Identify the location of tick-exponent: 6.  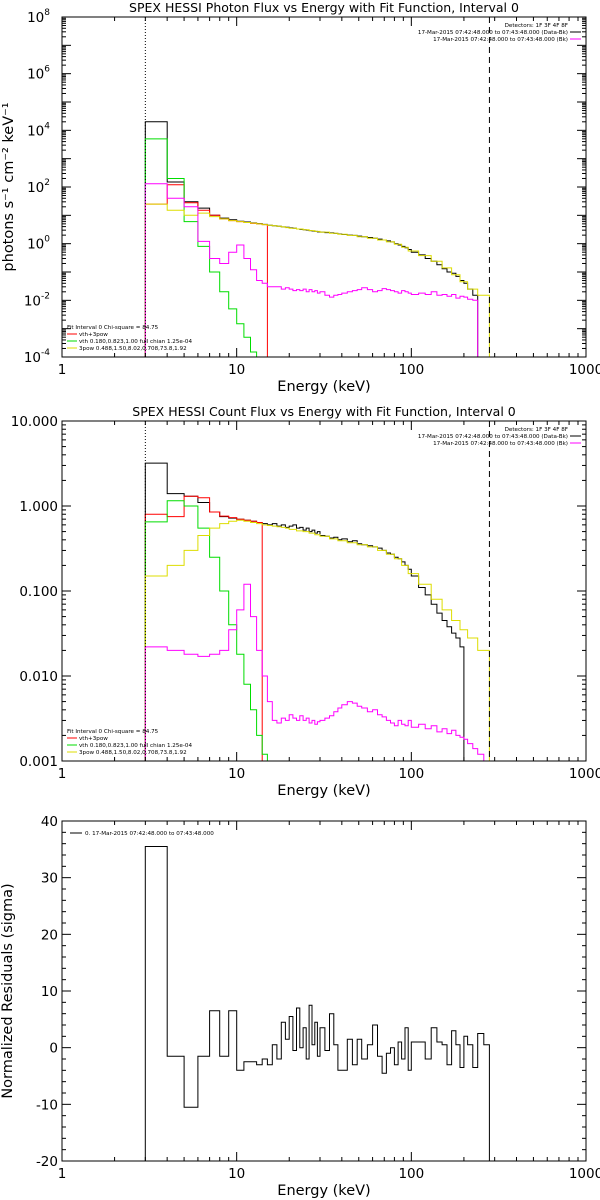
(47, 70).